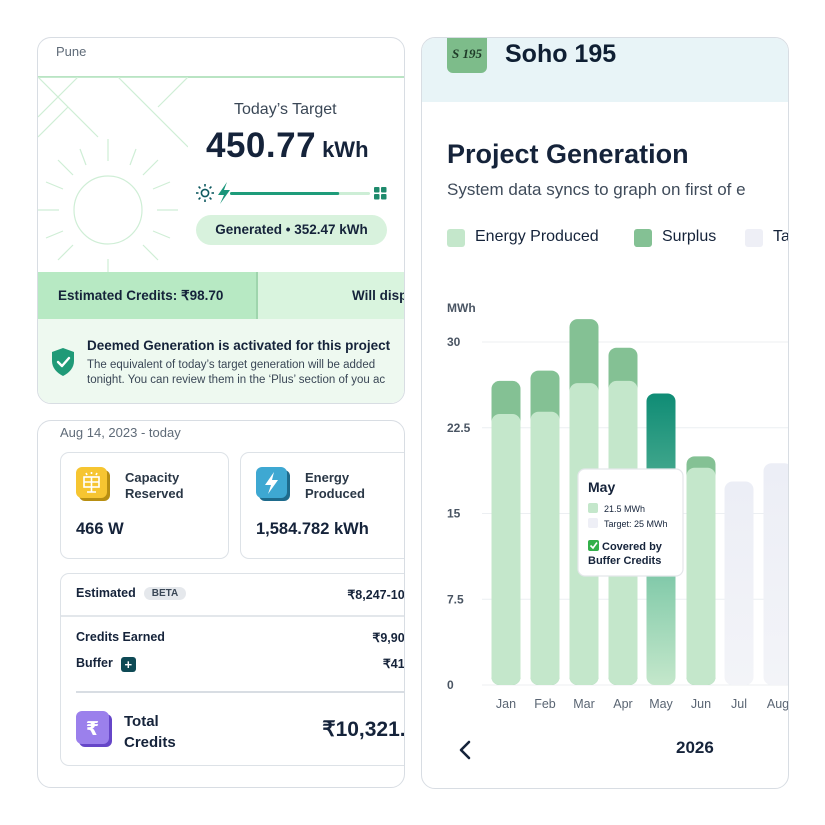  Describe the element at coordinates (388, 638) in the screenshot. I see `credits-earned-value: ₹9,904.64` at that location.